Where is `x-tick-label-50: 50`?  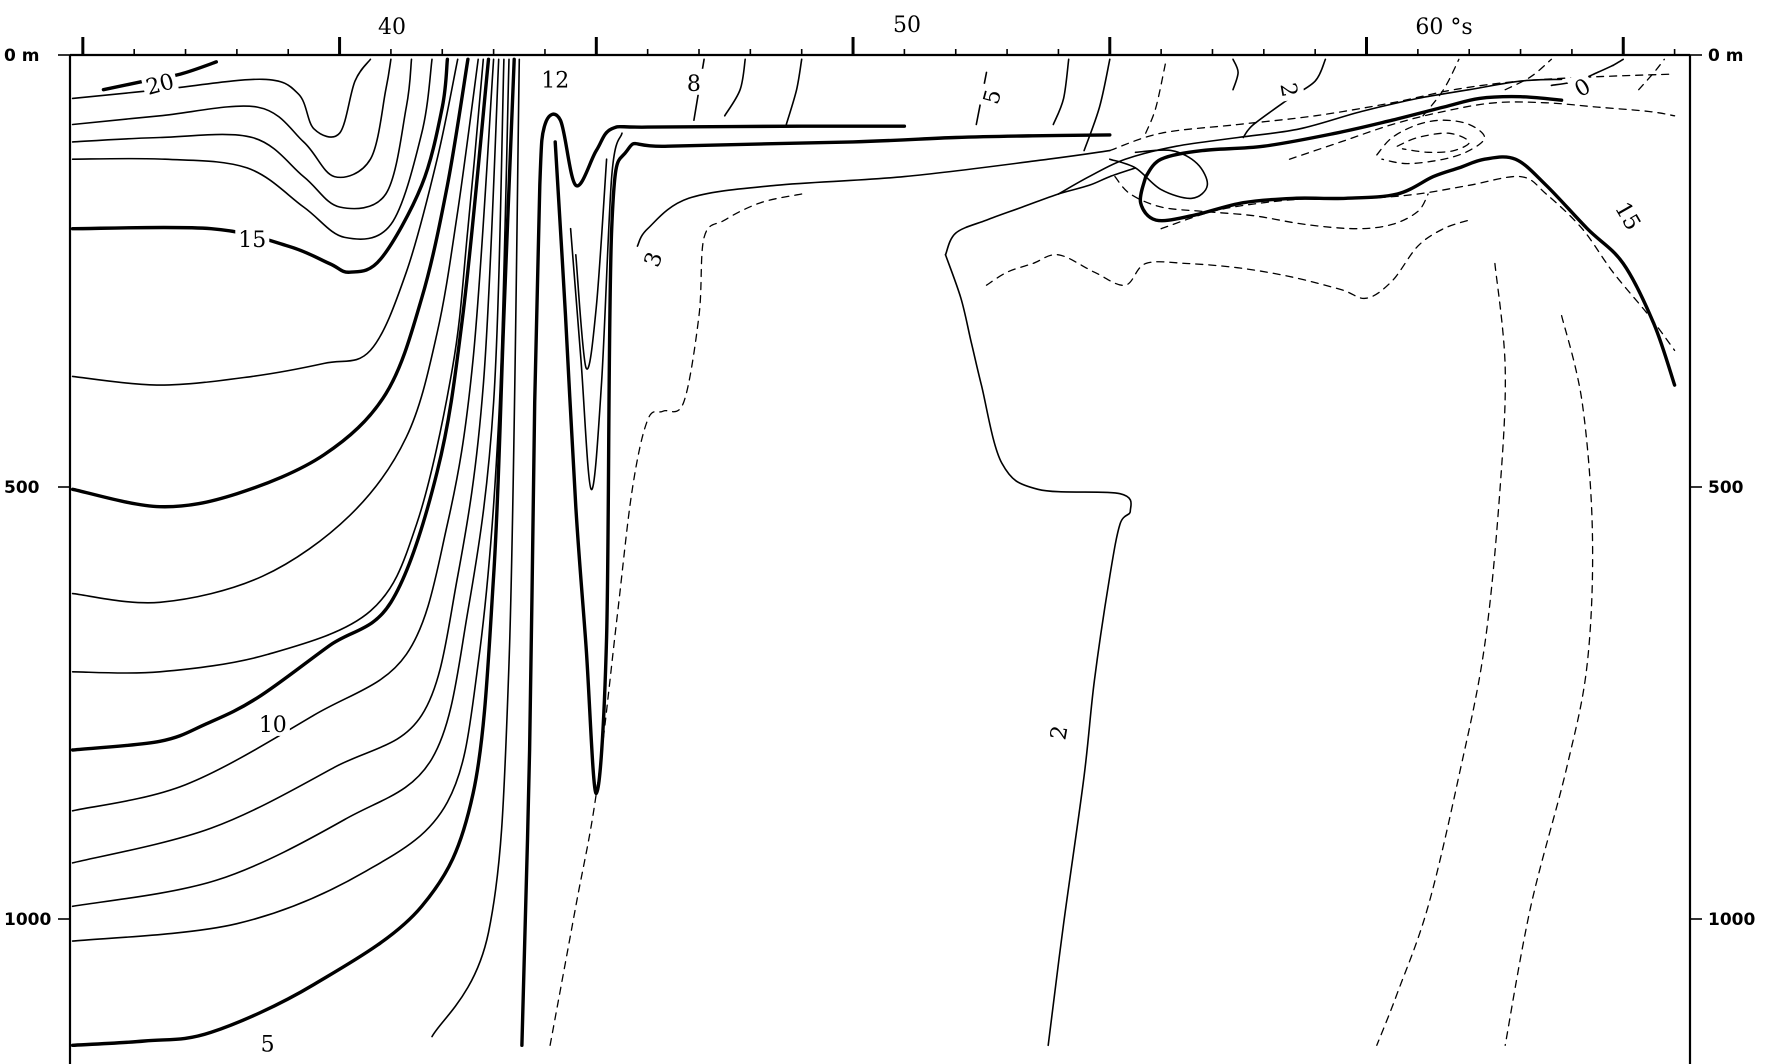
x-tick-label-50: 50 is located at coordinates (907, 25).